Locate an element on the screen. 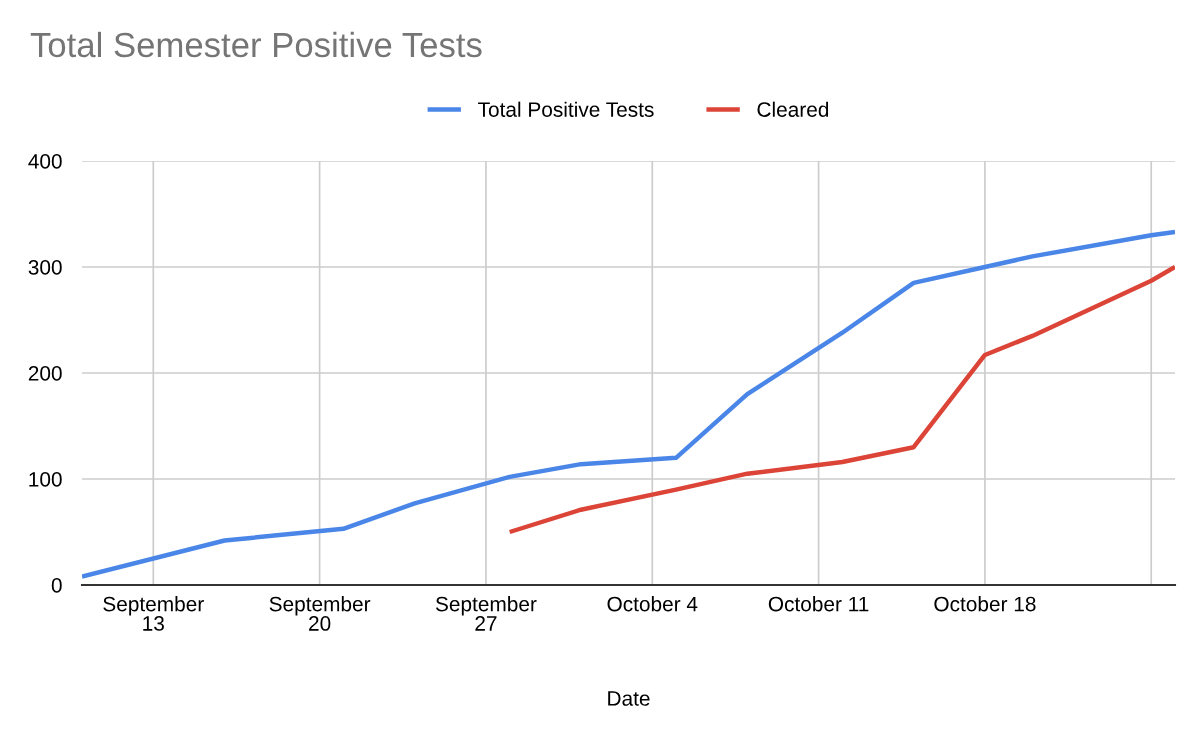 This screenshot has height=737, width=1200. legend-label: Total Positive Tests is located at coordinates (566, 109).